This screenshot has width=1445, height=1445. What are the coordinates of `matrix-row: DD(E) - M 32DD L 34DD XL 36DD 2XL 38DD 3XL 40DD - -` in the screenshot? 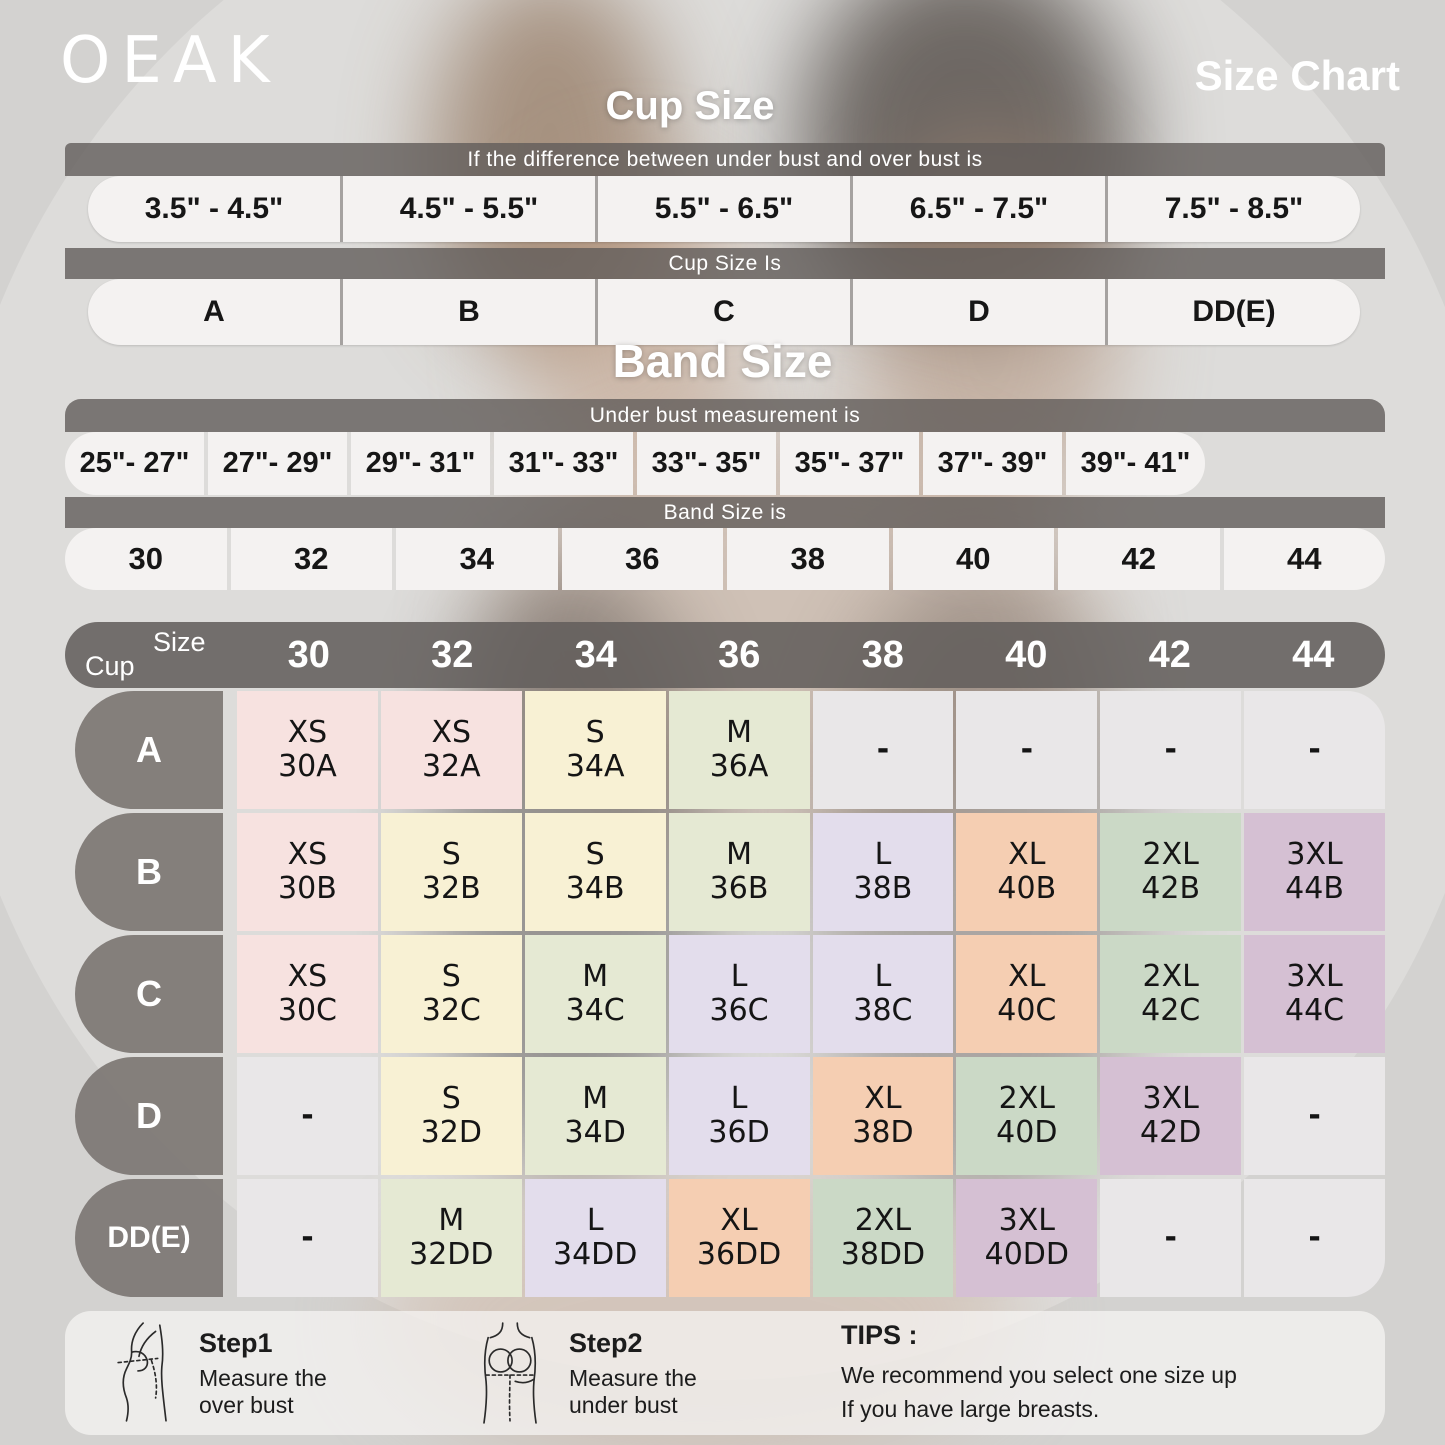 It's located at (725, 1238).